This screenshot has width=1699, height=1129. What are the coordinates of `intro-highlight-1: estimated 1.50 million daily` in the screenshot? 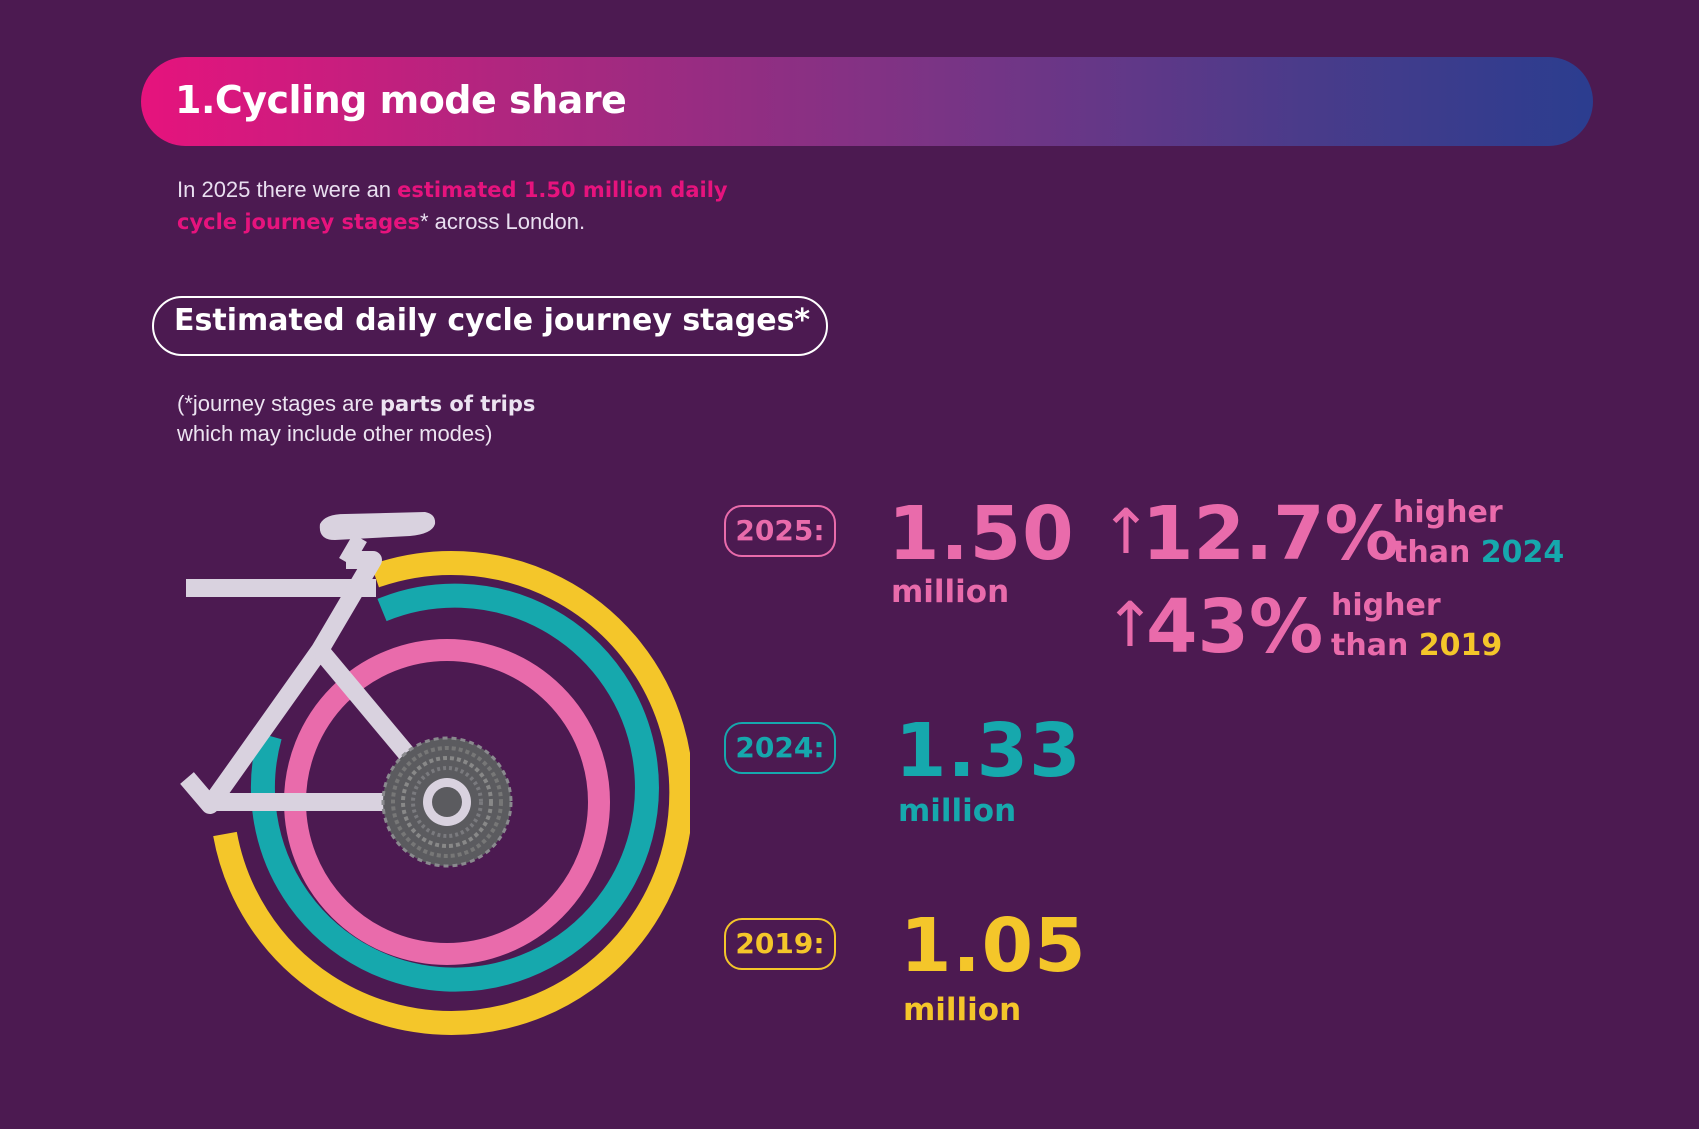 It's located at (562, 190).